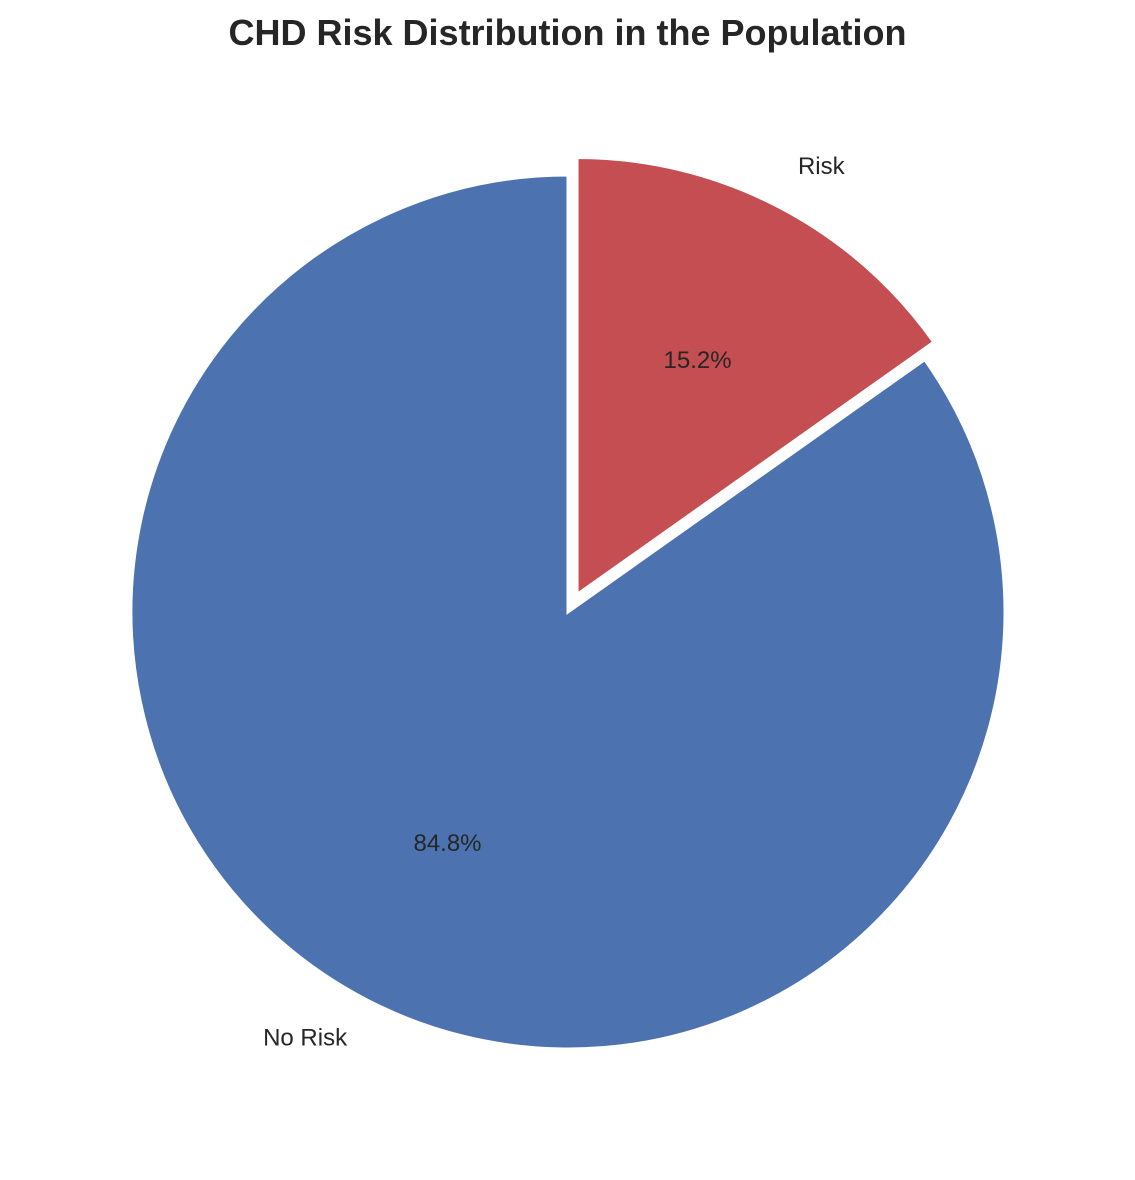 This screenshot has height=1180, width=1135. What do you see at coordinates (447, 843) in the screenshot?
I see `slice-pct-no-risk: 84.8%` at bounding box center [447, 843].